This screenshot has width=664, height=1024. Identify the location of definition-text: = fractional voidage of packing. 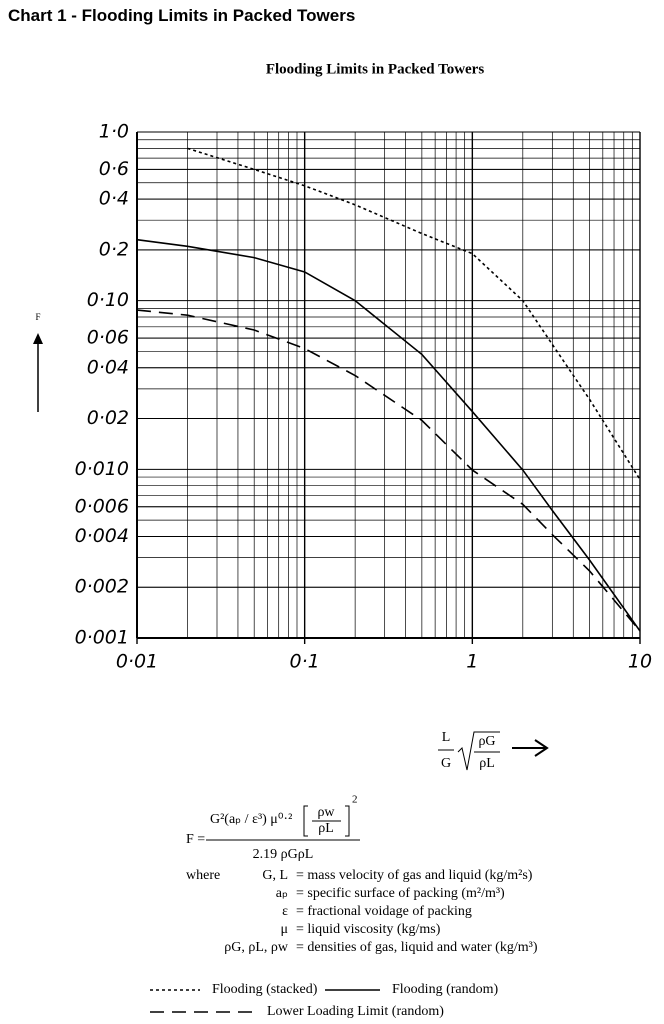
(384, 911).